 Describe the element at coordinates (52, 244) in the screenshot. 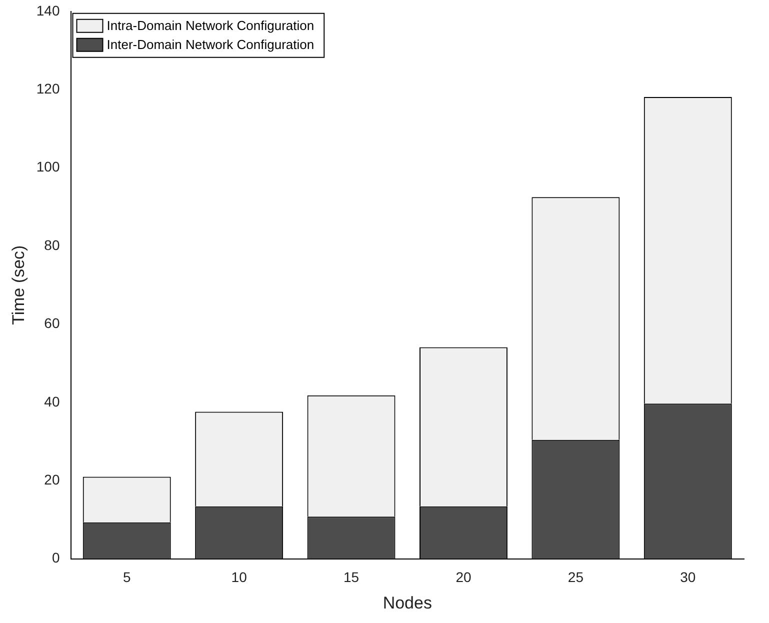

I see `y-tick-label: 80` at that location.